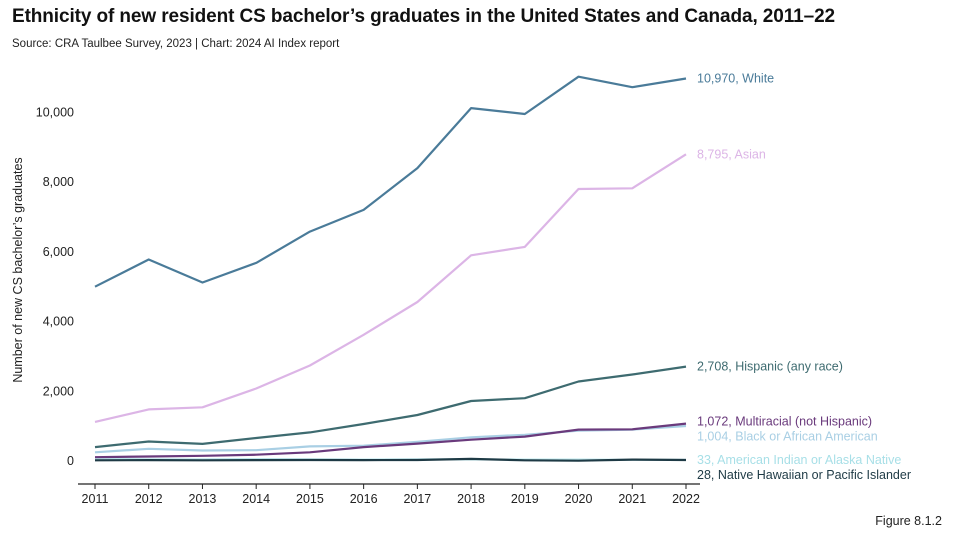 Image resolution: width=960 pixels, height=538 pixels. Describe the element at coordinates (787, 437) in the screenshot. I see `series-end-label: 1,004, Black or African American` at that location.